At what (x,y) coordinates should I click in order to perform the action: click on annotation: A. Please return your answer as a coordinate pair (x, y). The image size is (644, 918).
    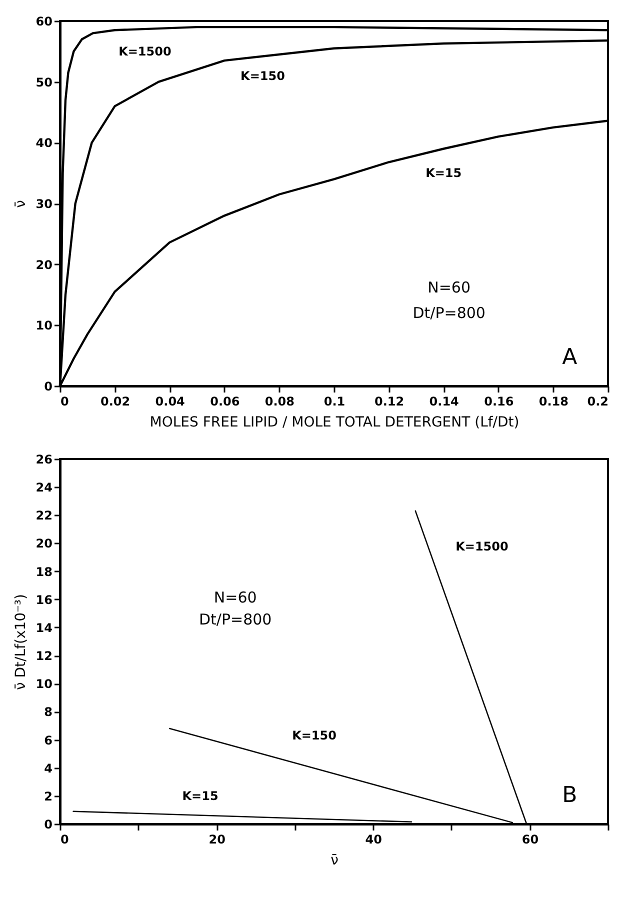
    Looking at the image, I should click on (570, 357).